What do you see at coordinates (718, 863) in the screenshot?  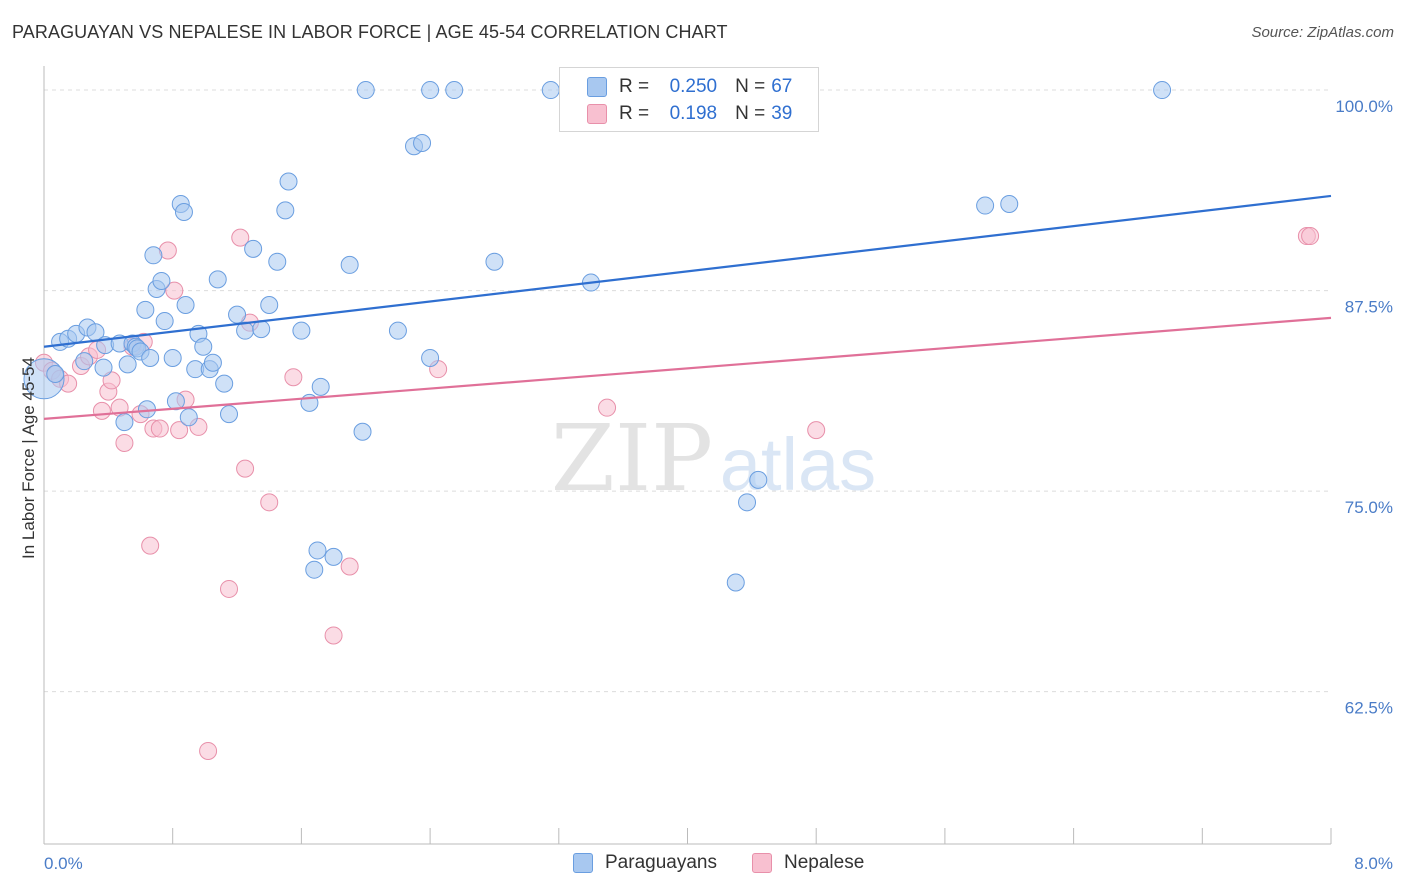 I see `x-tick-labels: 0.0% 8.0%` at bounding box center [718, 863].